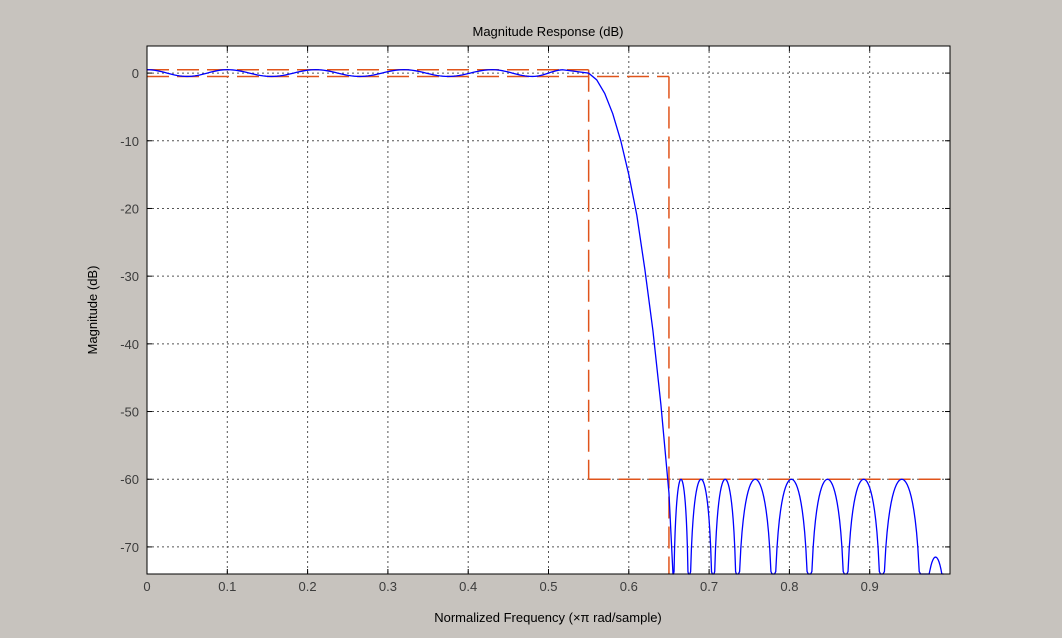  Describe the element at coordinates (129, 547) in the screenshot. I see `y-tick-label: -70` at that location.